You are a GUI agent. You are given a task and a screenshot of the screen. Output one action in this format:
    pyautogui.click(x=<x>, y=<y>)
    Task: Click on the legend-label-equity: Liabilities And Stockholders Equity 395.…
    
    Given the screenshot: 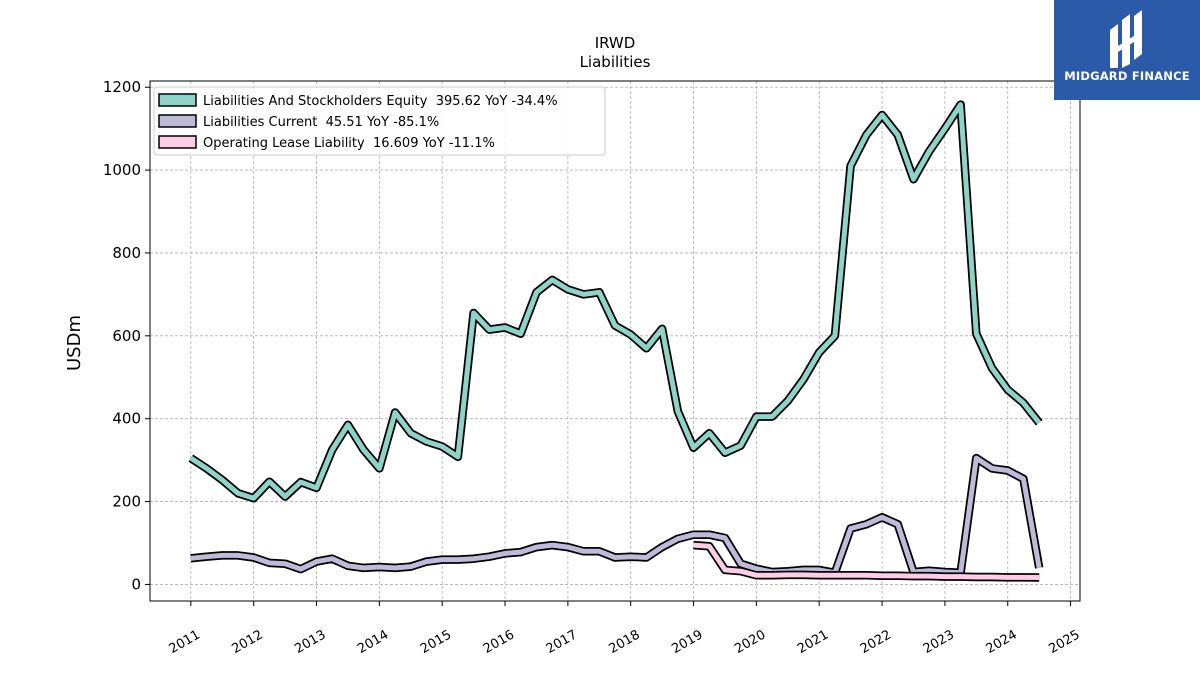 What is the action you would take?
    pyautogui.click(x=380, y=101)
    